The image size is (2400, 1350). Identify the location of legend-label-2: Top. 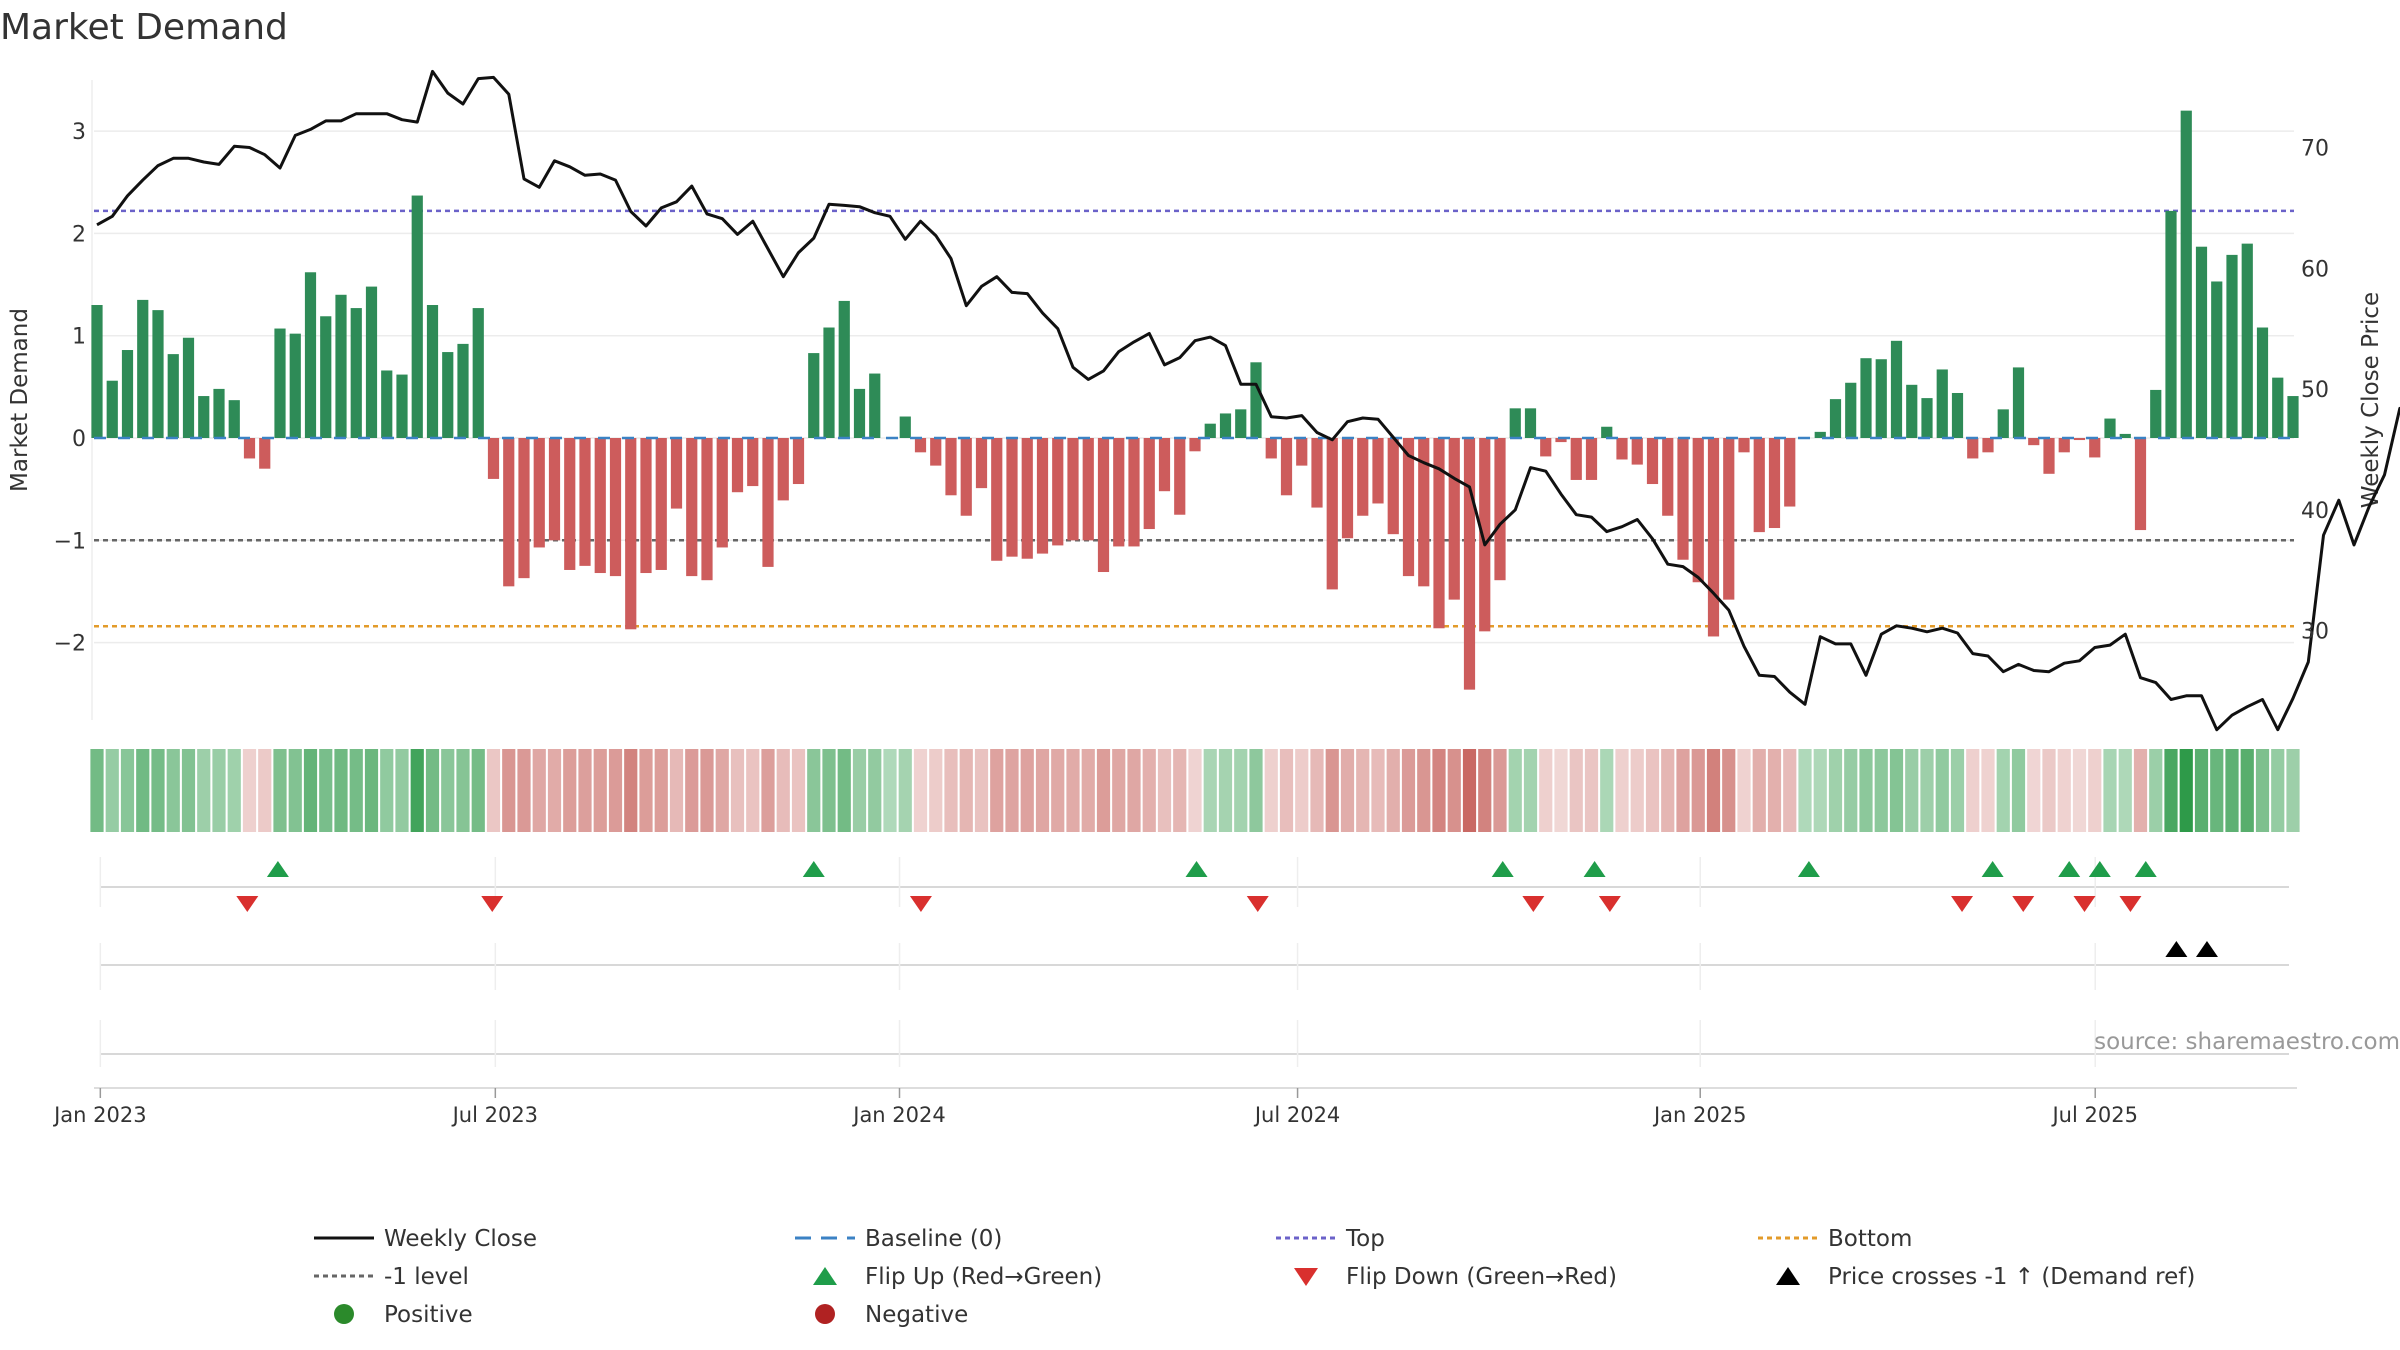
(1365, 1239).